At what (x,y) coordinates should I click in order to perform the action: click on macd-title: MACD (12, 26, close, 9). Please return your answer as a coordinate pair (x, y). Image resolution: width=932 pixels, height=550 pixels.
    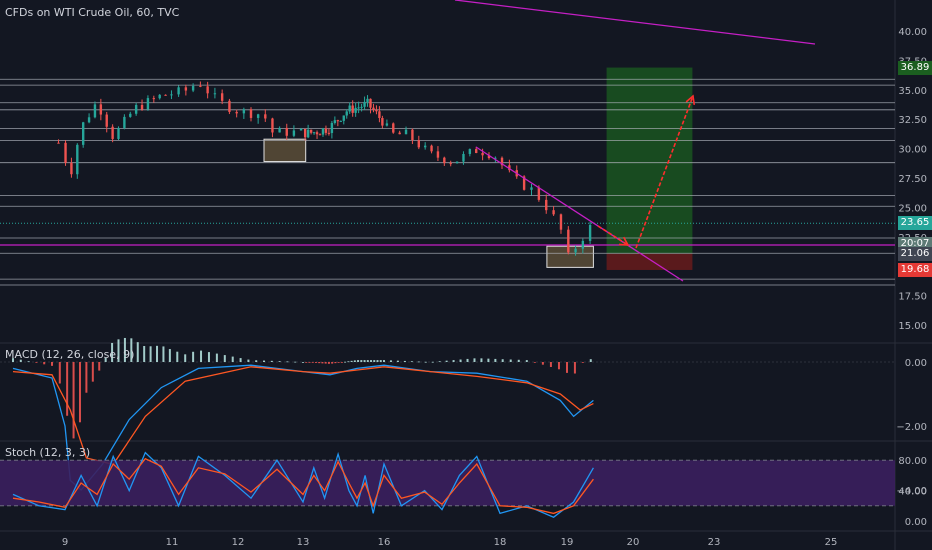
    Looking at the image, I should click on (70, 354).